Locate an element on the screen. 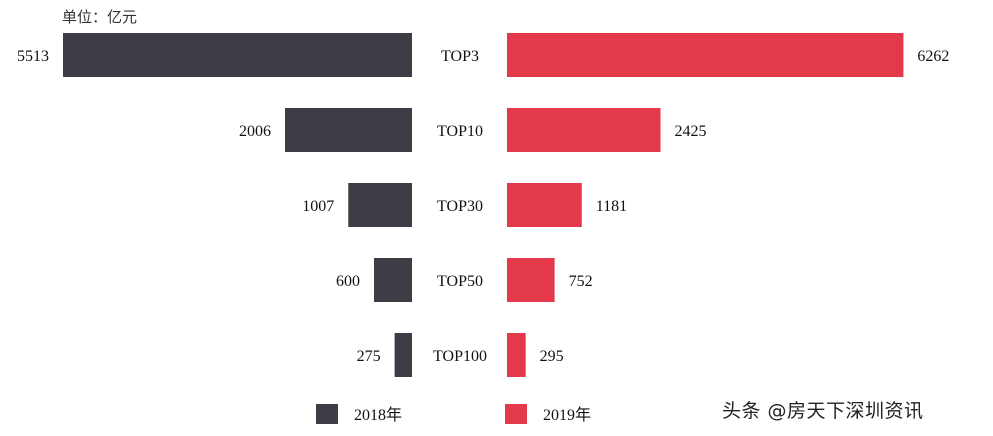 The image size is (993, 436). bar-2018-top3 is located at coordinates (237, 55).